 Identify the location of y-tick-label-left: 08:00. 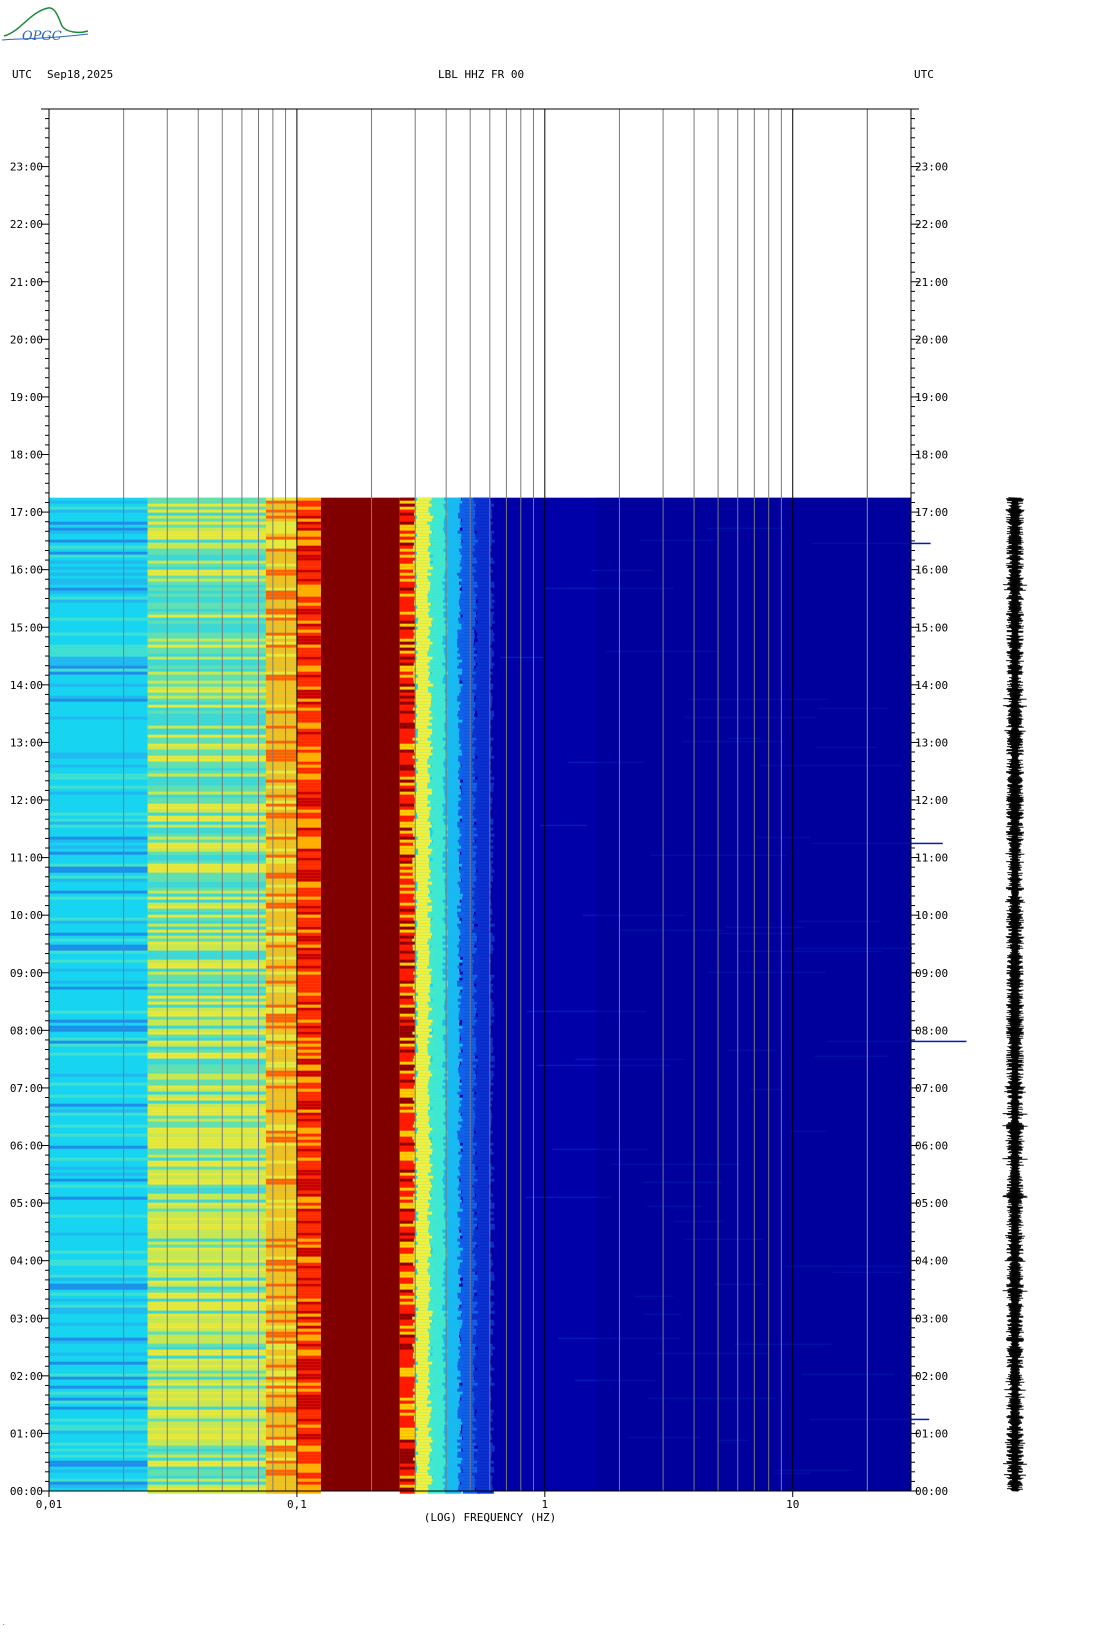
(26, 1030).